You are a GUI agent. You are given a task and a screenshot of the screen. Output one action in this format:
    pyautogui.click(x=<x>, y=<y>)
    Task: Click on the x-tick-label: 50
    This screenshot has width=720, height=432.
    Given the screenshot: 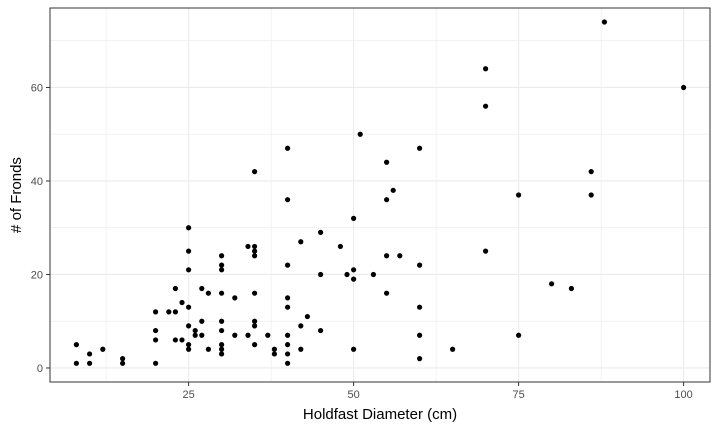 What is the action you would take?
    pyautogui.click(x=353, y=395)
    